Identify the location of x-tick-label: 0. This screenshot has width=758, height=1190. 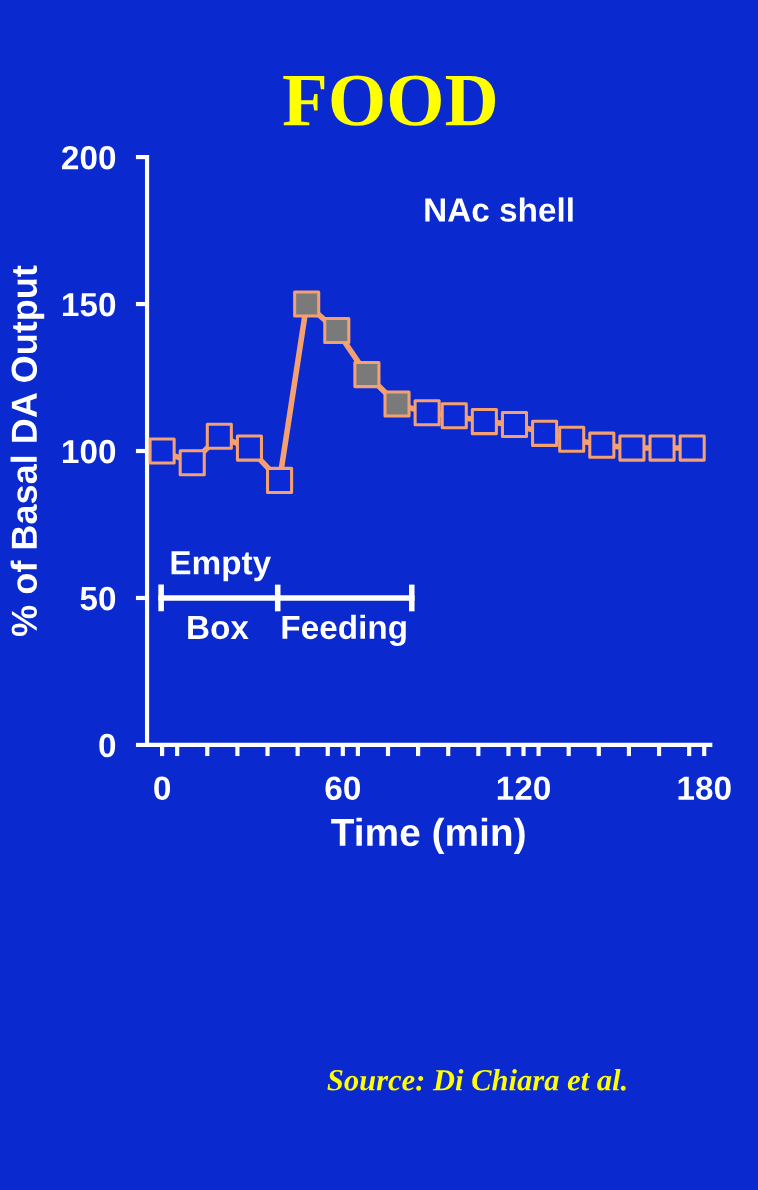
(162, 788).